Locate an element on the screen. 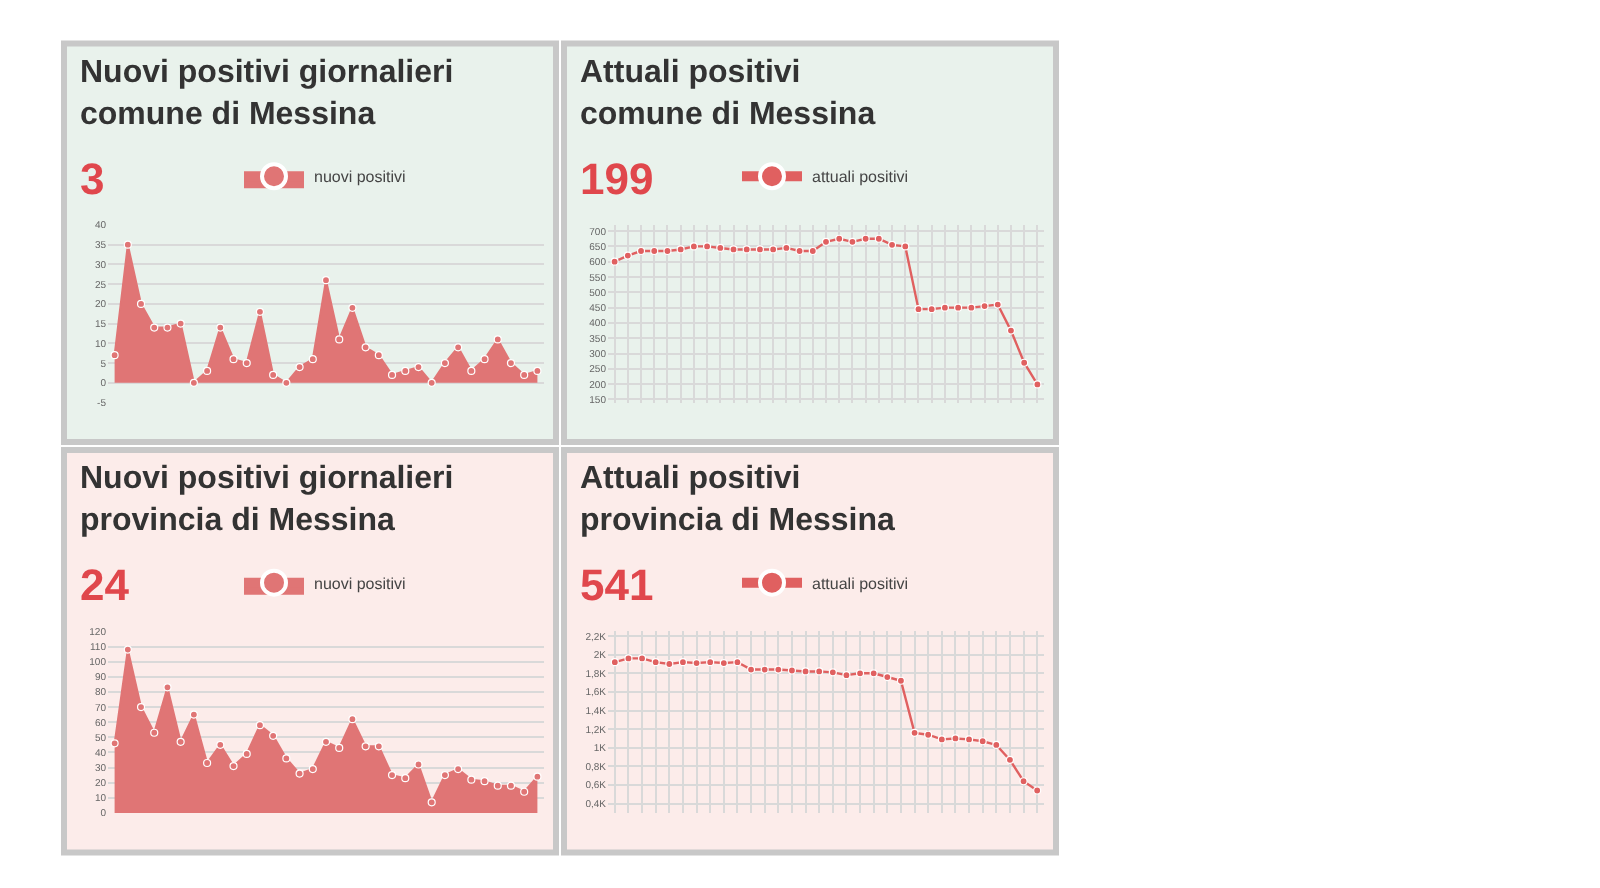 This screenshot has height=888, width=1600. chart-subtitle: 24 is located at coordinates (105, 585).